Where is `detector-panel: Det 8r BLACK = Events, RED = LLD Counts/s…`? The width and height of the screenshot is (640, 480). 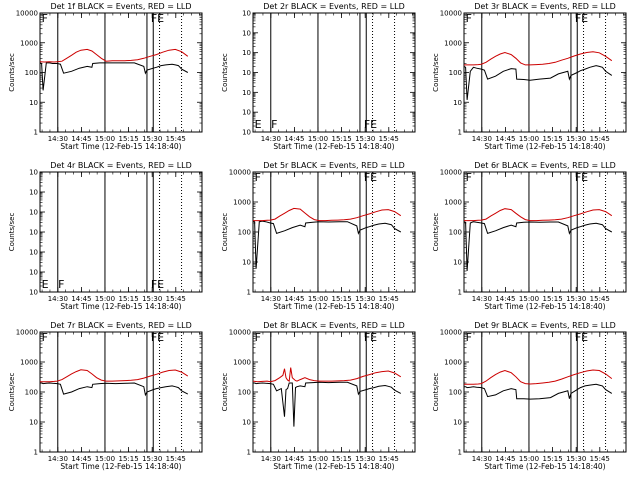
detector-panel: Det 8r BLACK = Events, RED = LLD Counts/s… is located at coordinates (318, 396).